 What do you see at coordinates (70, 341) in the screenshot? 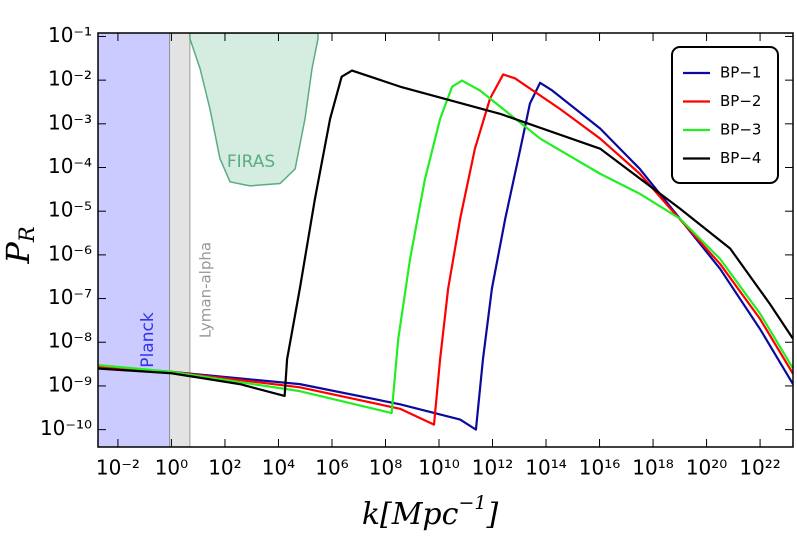
I see `y-tick-label: 10⁻⁸` at bounding box center [70, 341].